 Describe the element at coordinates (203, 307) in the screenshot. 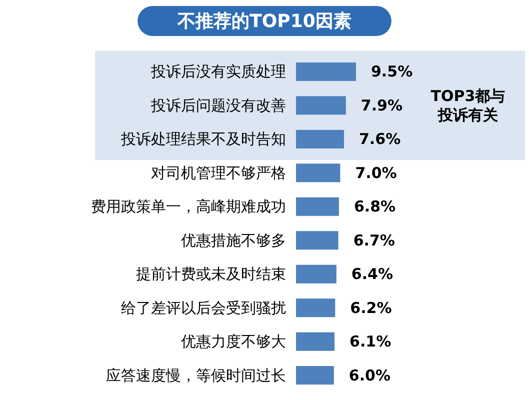

I see `y-tick-label: 给了差评以后会受到骚扰` at that location.